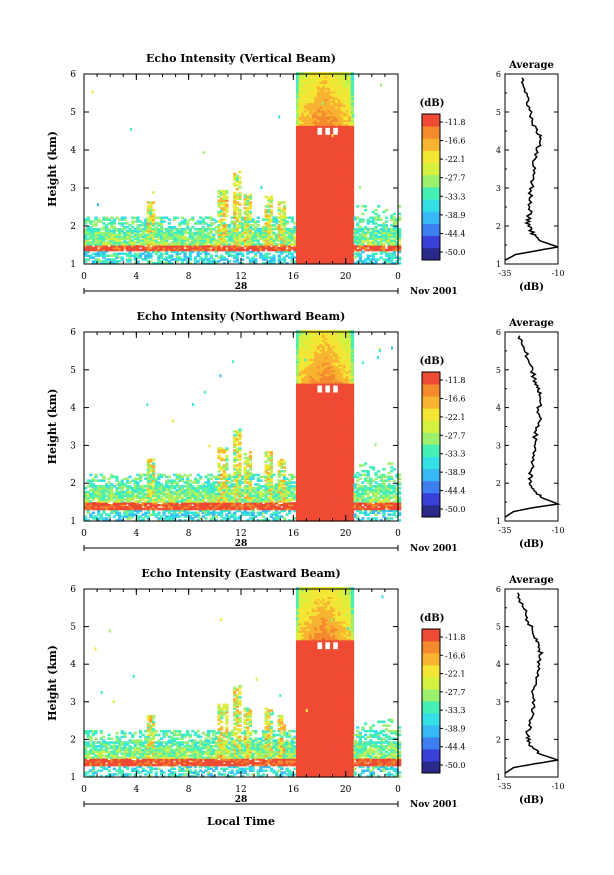 This screenshot has height=875, width=614. Describe the element at coordinates (531, 287) in the screenshot. I see `average-x-label: (dB)` at that location.